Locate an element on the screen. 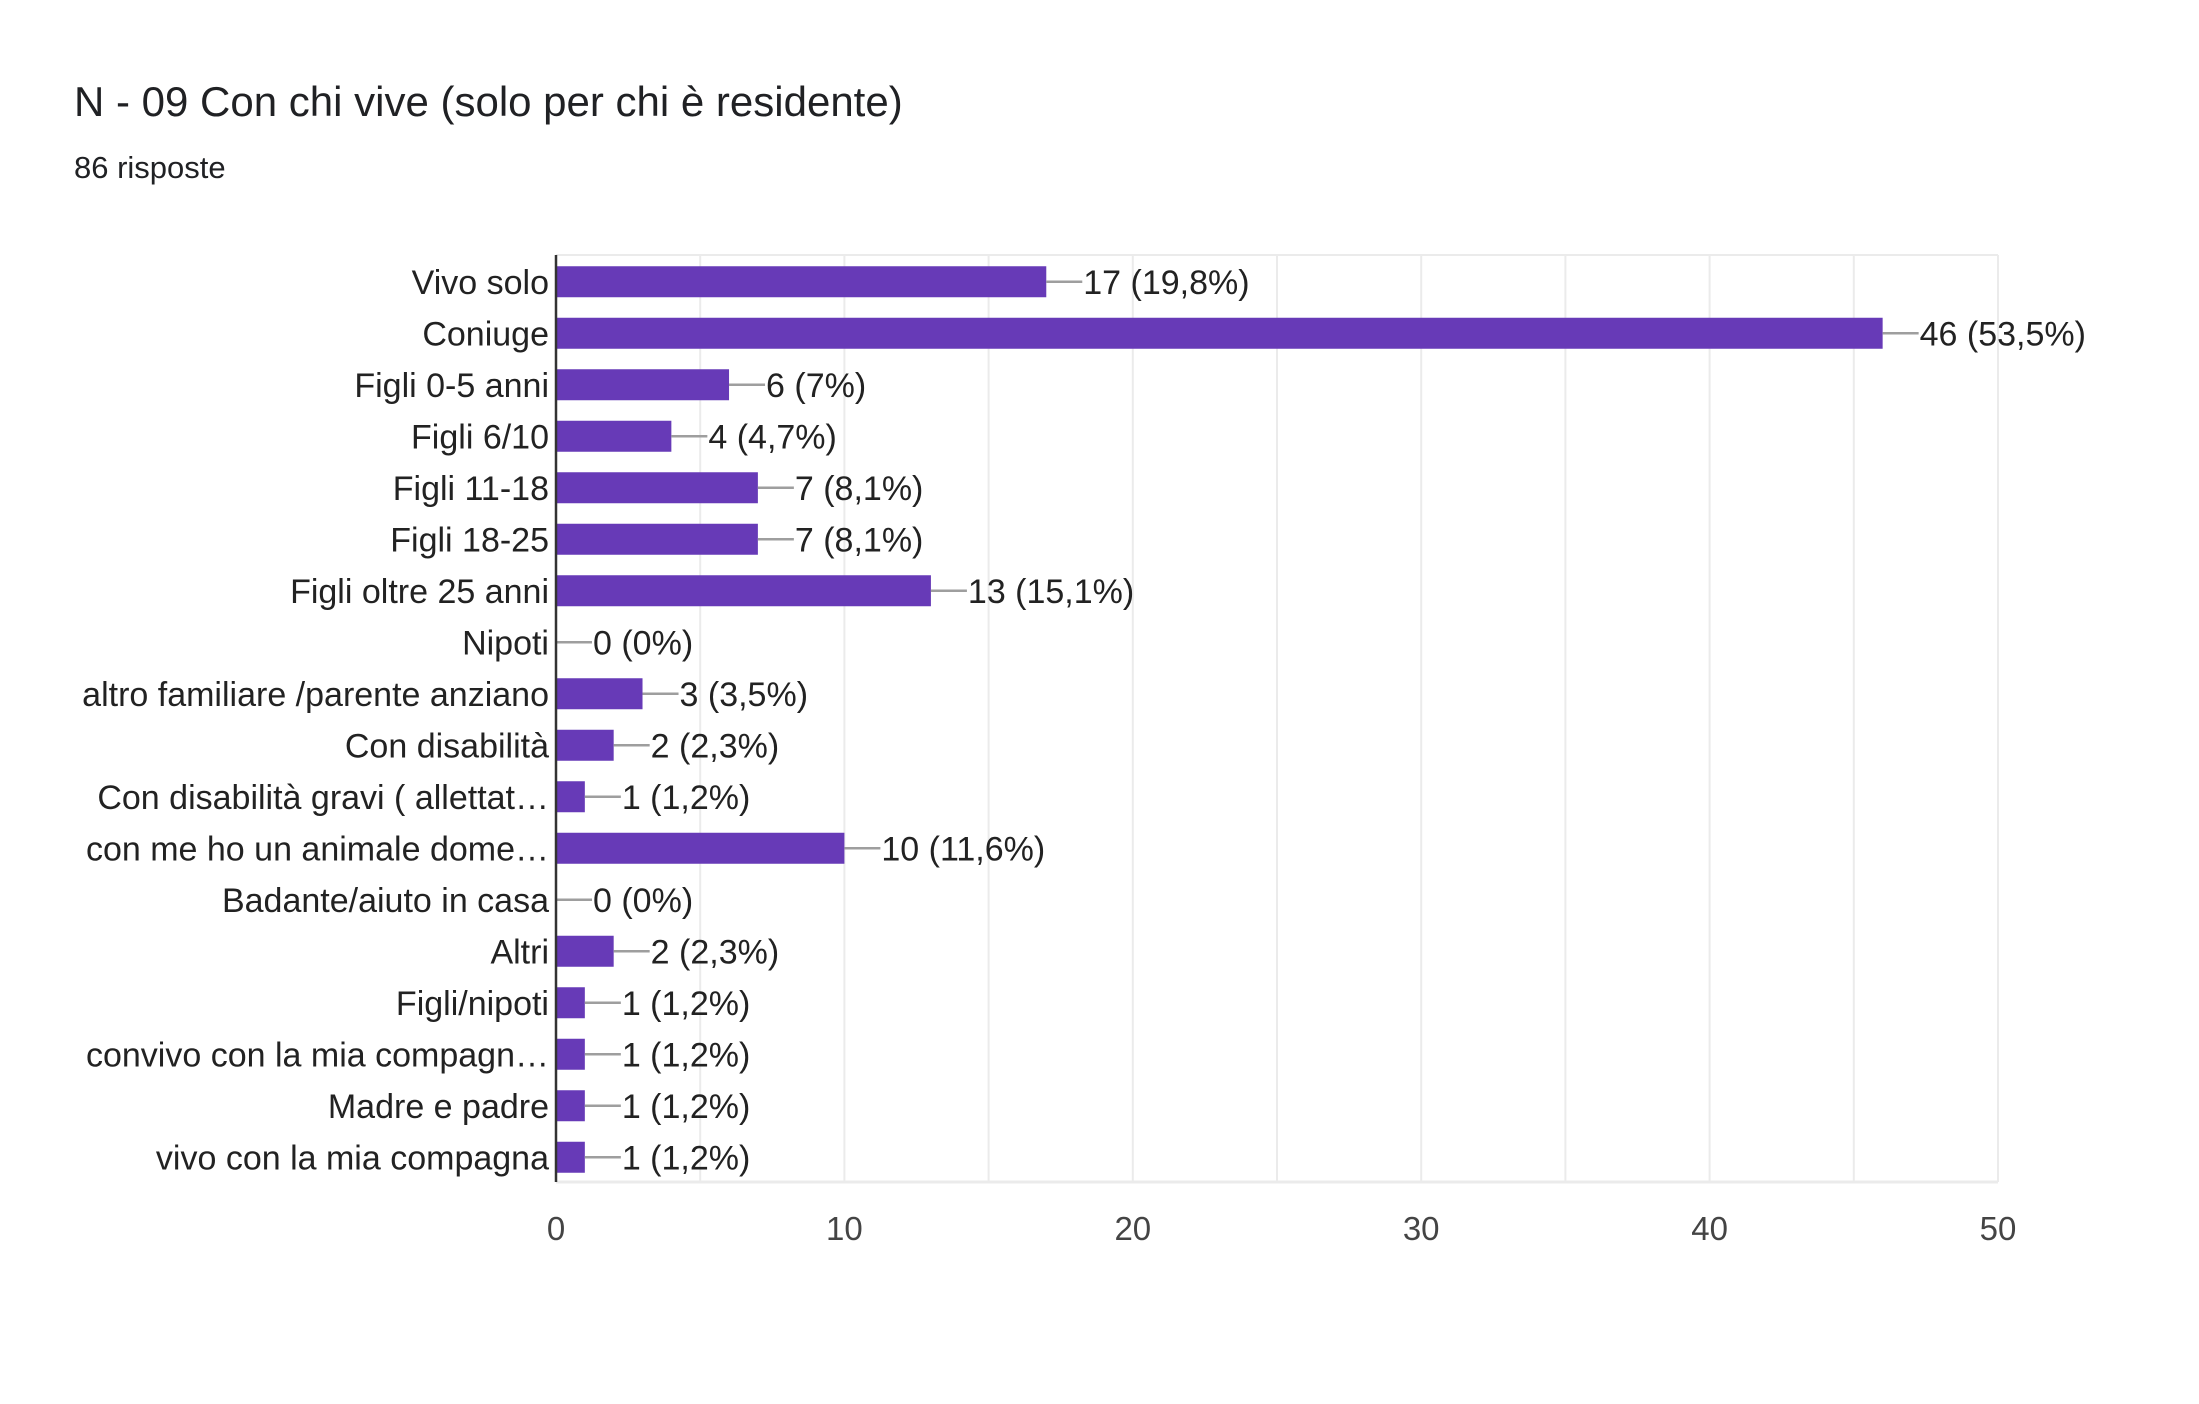 The width and height of the screenshot is (2199, 1404). category-label: vivo con la mia compagna is located at coordinates (352, 1158).